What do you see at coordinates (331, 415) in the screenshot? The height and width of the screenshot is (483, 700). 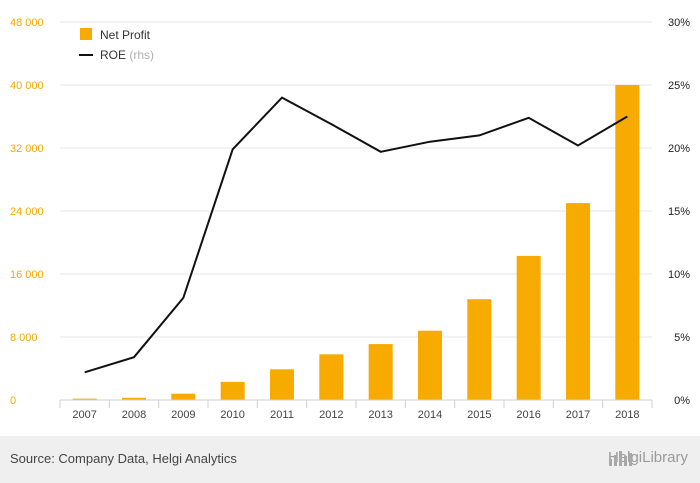 I see `x-tick-label: 2012` at bounding box center [331, 415].